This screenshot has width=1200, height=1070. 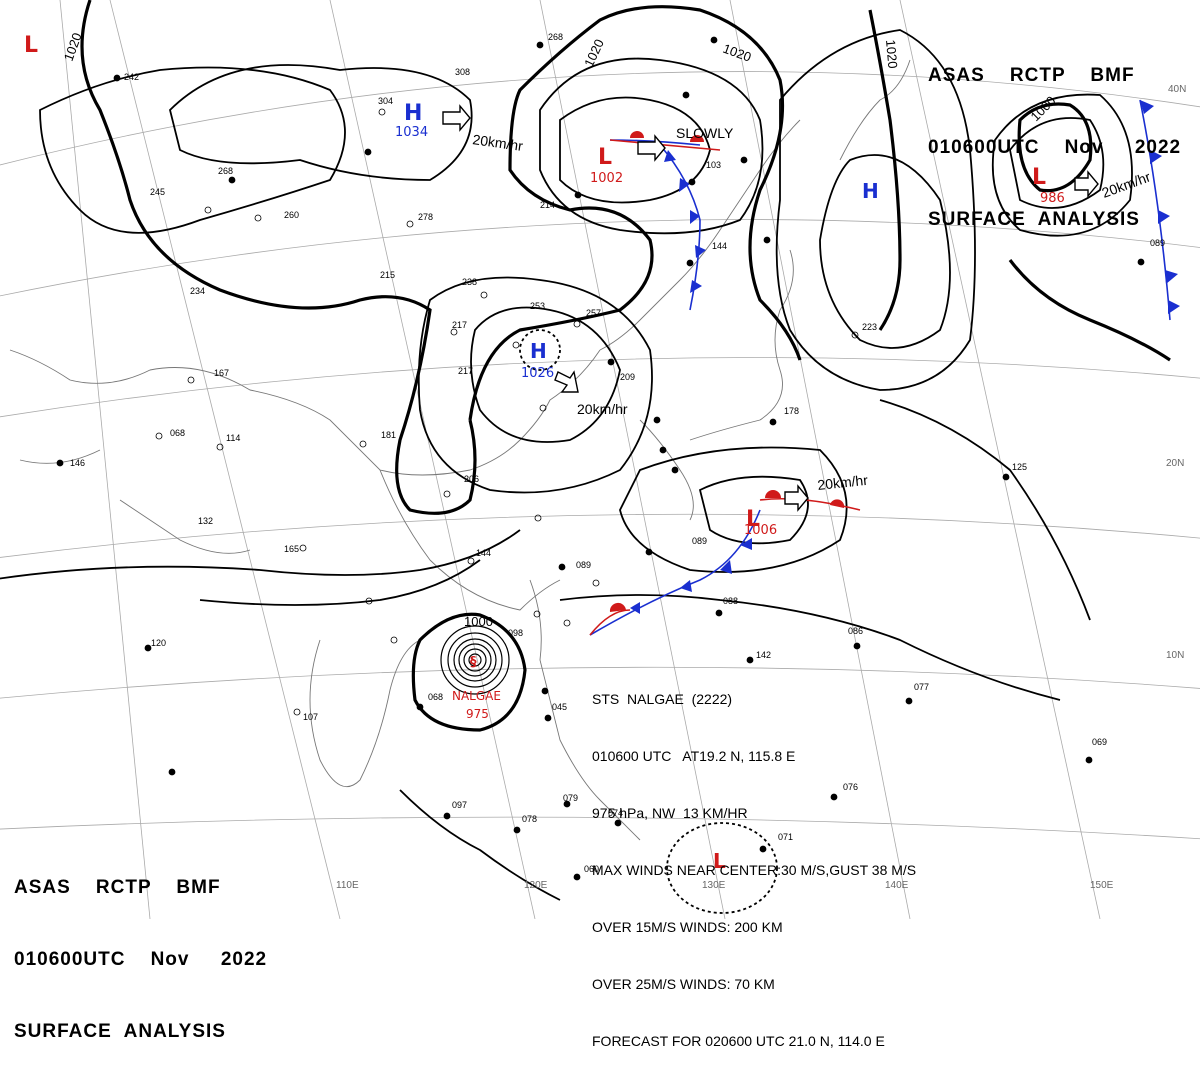 What do you see at coordinates (77, 463) in the screenshot?
I see `svg-text: 146` at bounding box center [77, 463].